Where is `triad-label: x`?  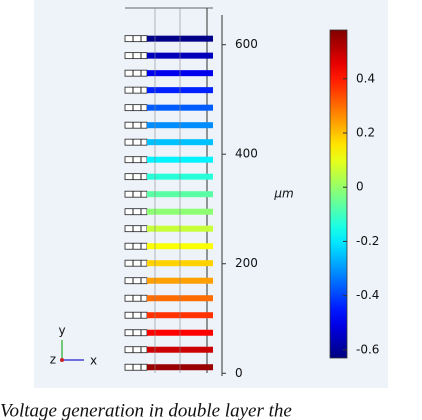
triad-label: x is located at coordinates (93, 361).